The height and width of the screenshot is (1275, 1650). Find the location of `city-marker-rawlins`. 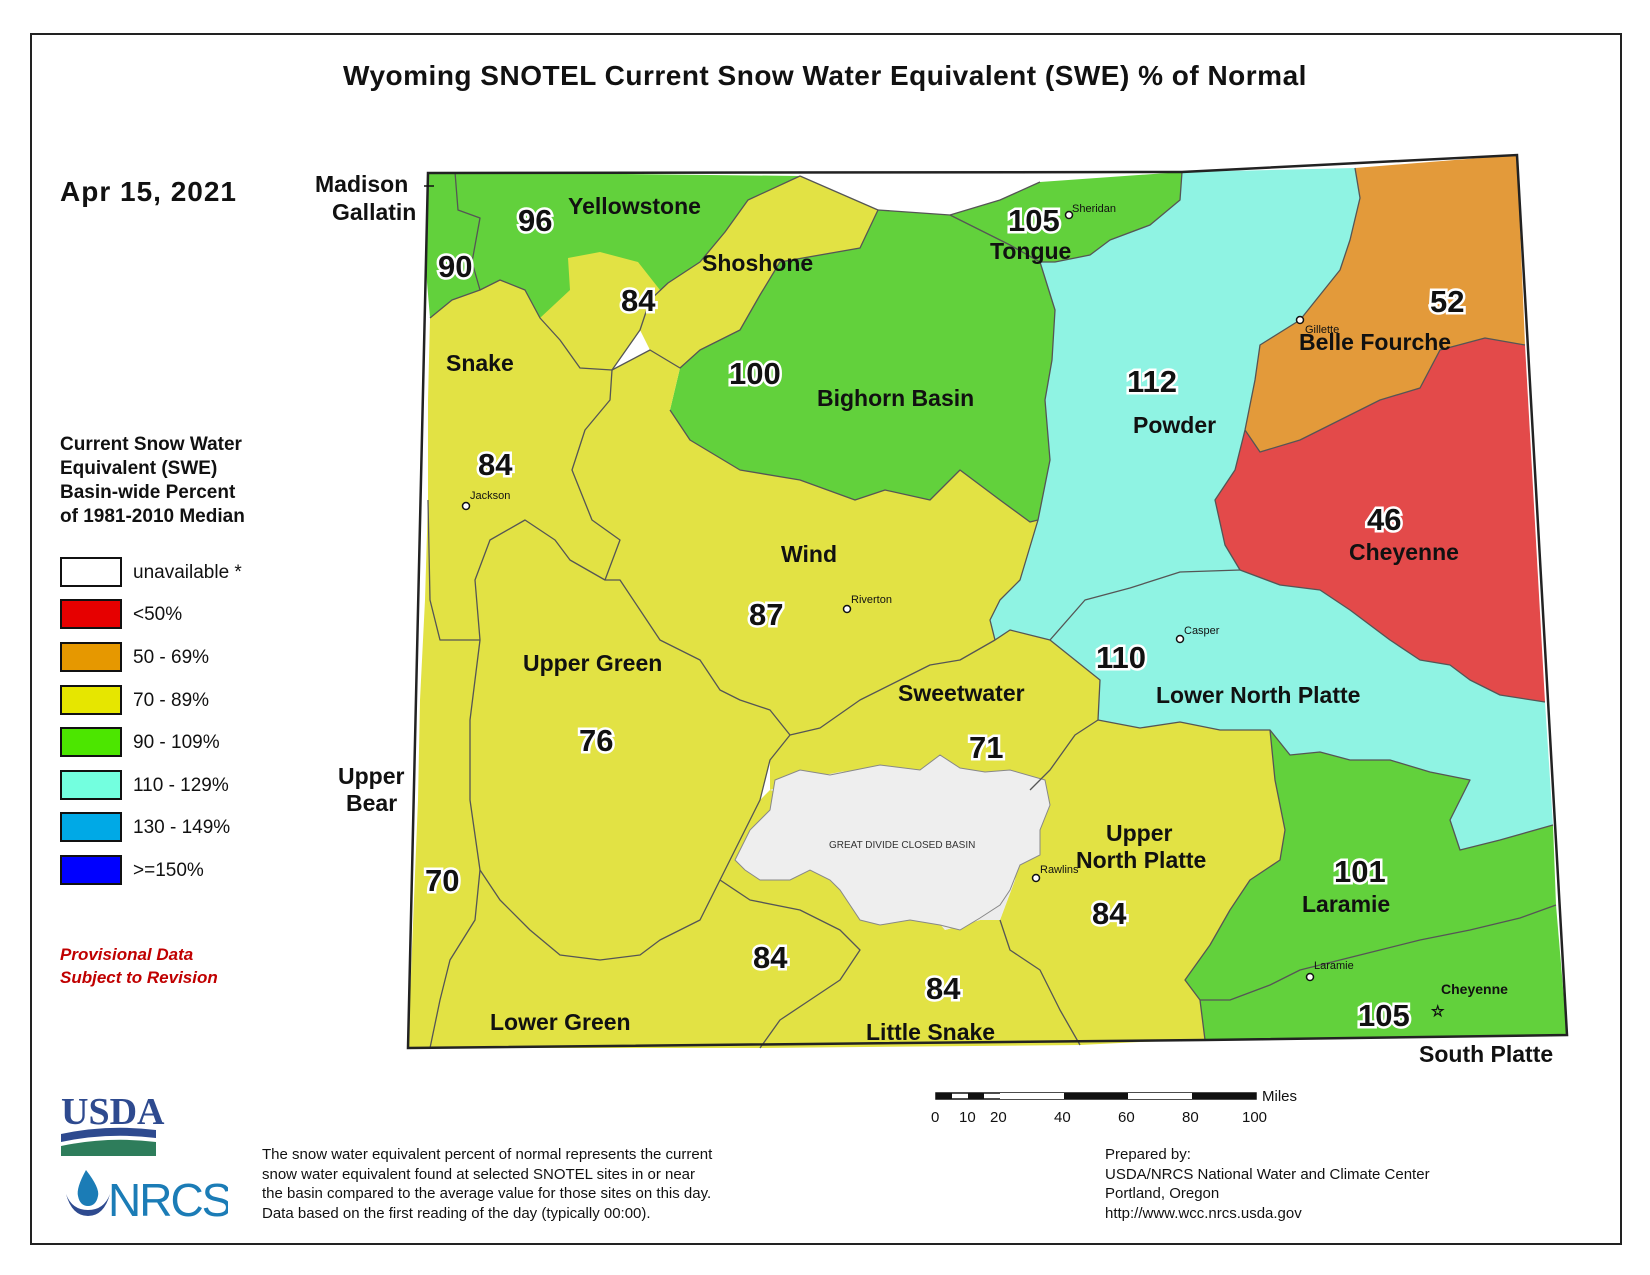

city-marker-rawlins is located at coordinates (1036, 878).